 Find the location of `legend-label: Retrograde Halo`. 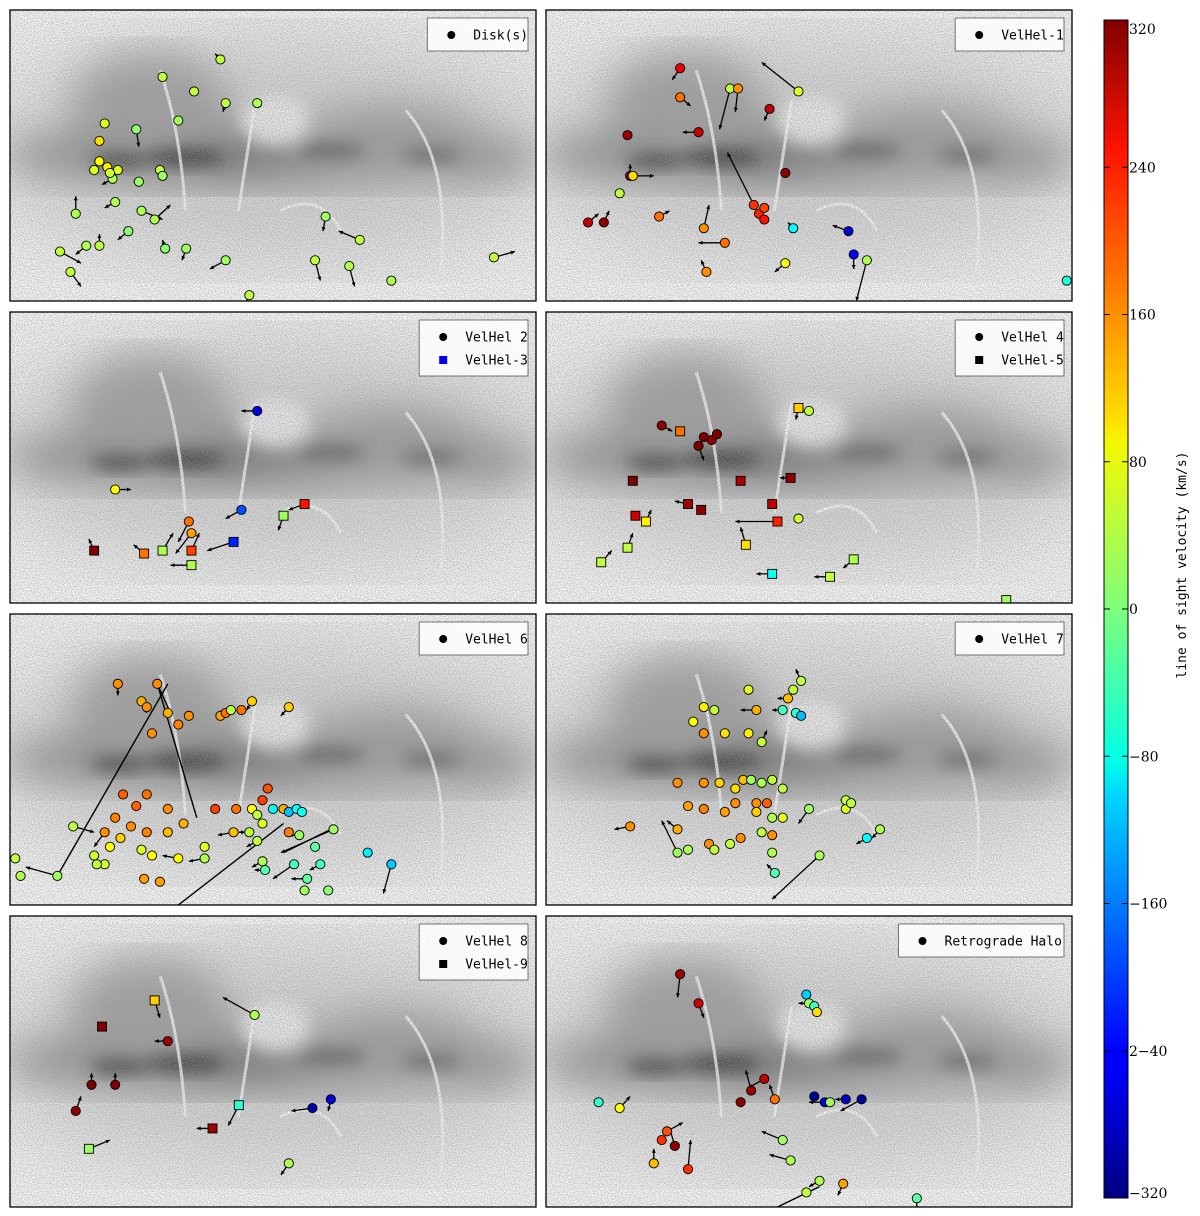

legend-label: Retrograde Halo is located at coordinates (1003, 942).